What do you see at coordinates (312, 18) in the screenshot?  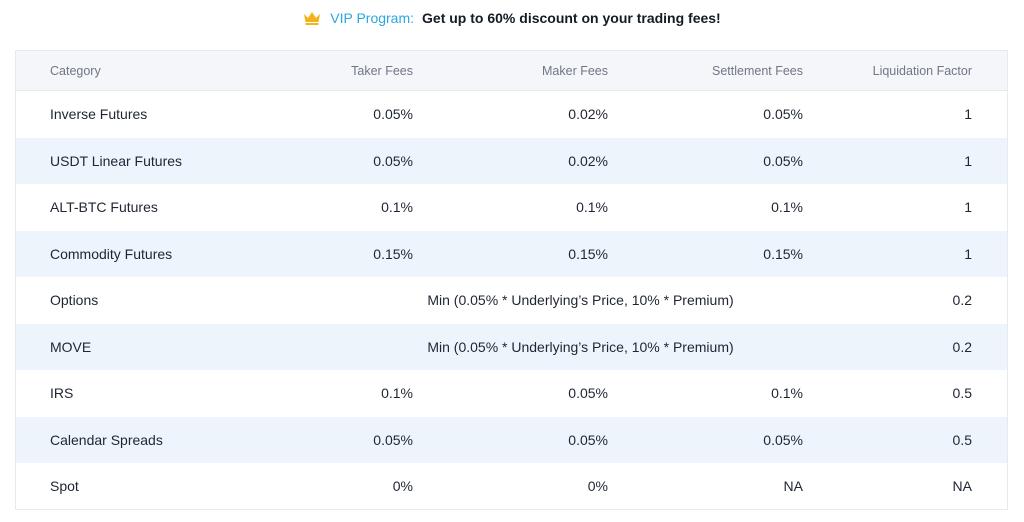 I see `crown-icon` at bounding box center [312, 18].